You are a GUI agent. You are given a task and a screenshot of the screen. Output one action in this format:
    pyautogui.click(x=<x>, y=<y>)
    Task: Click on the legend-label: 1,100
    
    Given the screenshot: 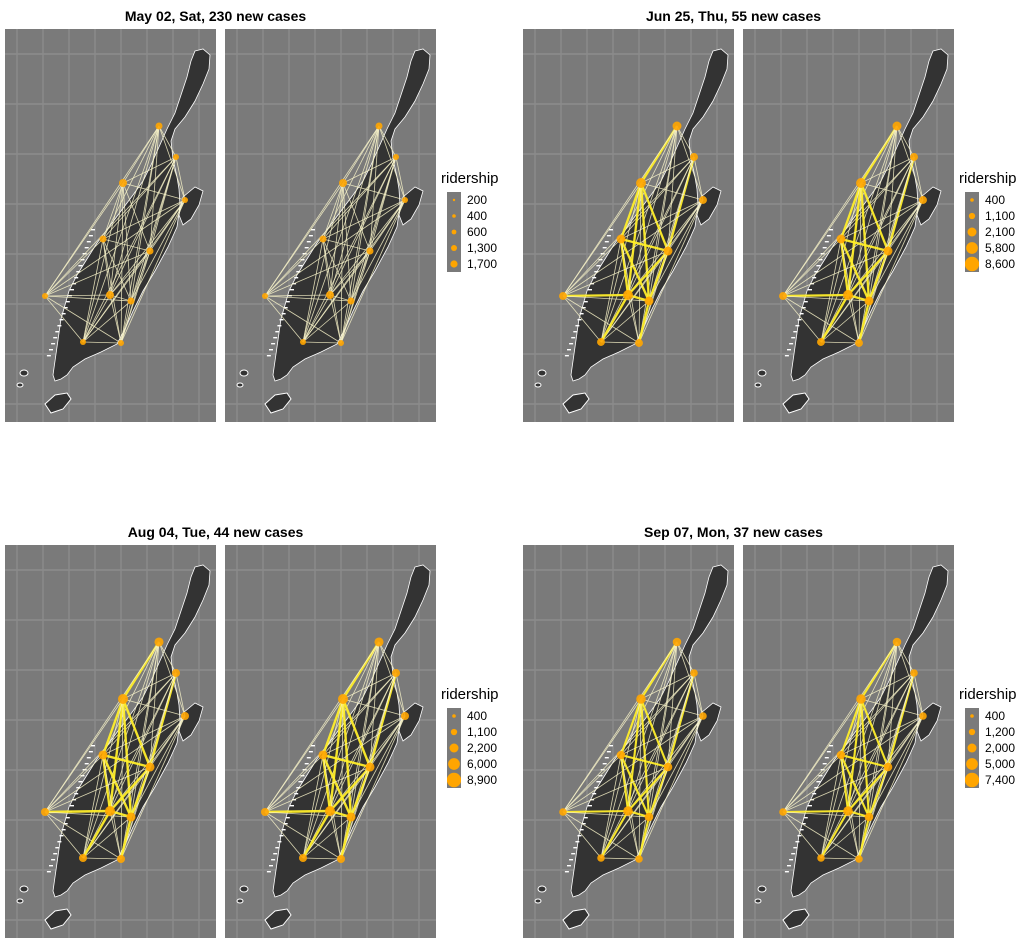 What is the action you would take?
    pyautogui.click(x=482, y=732)
    